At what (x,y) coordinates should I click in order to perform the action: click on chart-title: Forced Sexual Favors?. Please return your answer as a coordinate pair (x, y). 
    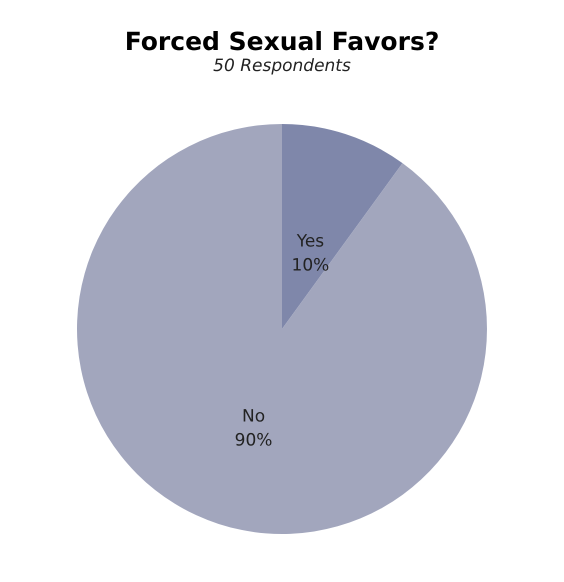
    Looking at the image, I should click on (282, 41).